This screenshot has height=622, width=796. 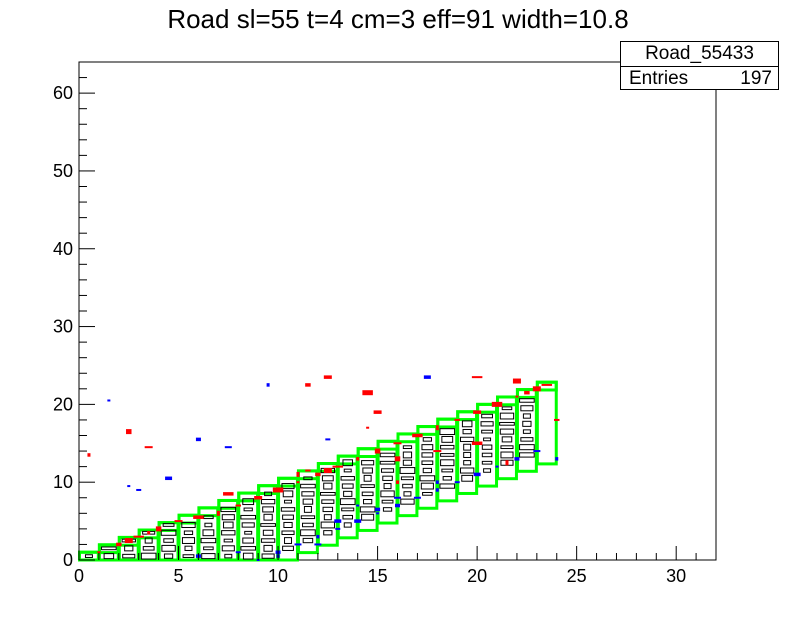 What do you see at coordinates (79, 576) in the screenshot?
I see `x-tick-label: 0` at bounding box center [79, 576].